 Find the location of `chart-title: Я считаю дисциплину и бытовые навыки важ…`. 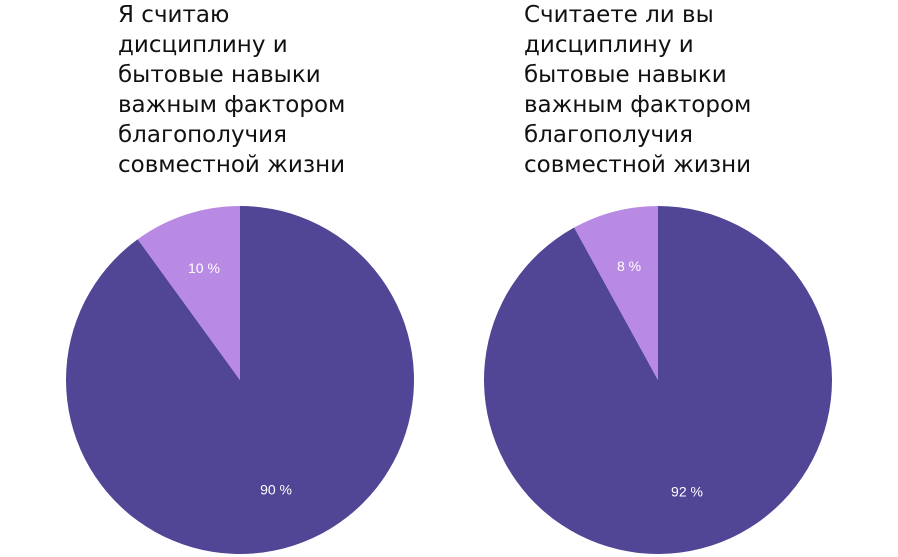

chart-title: Я считаю дисциплину и бытовые навыки важ… is located at coordinates (232, 90).